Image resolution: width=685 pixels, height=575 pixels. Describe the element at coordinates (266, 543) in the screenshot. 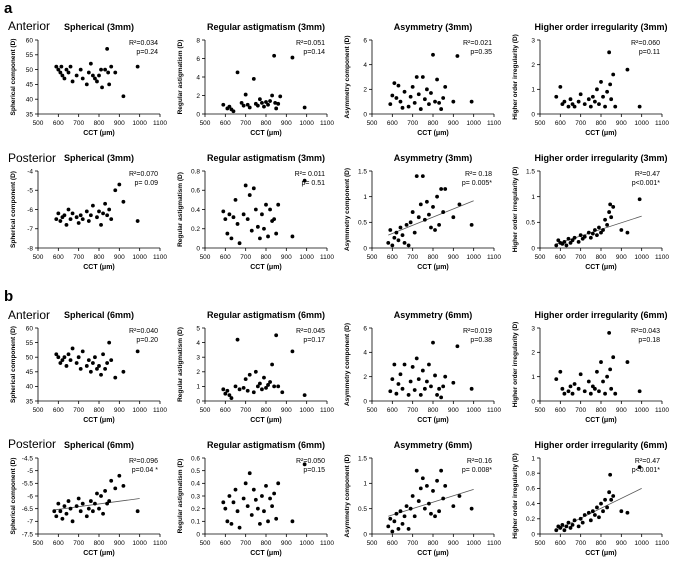

I see `x-tick-label: 800` at that location.